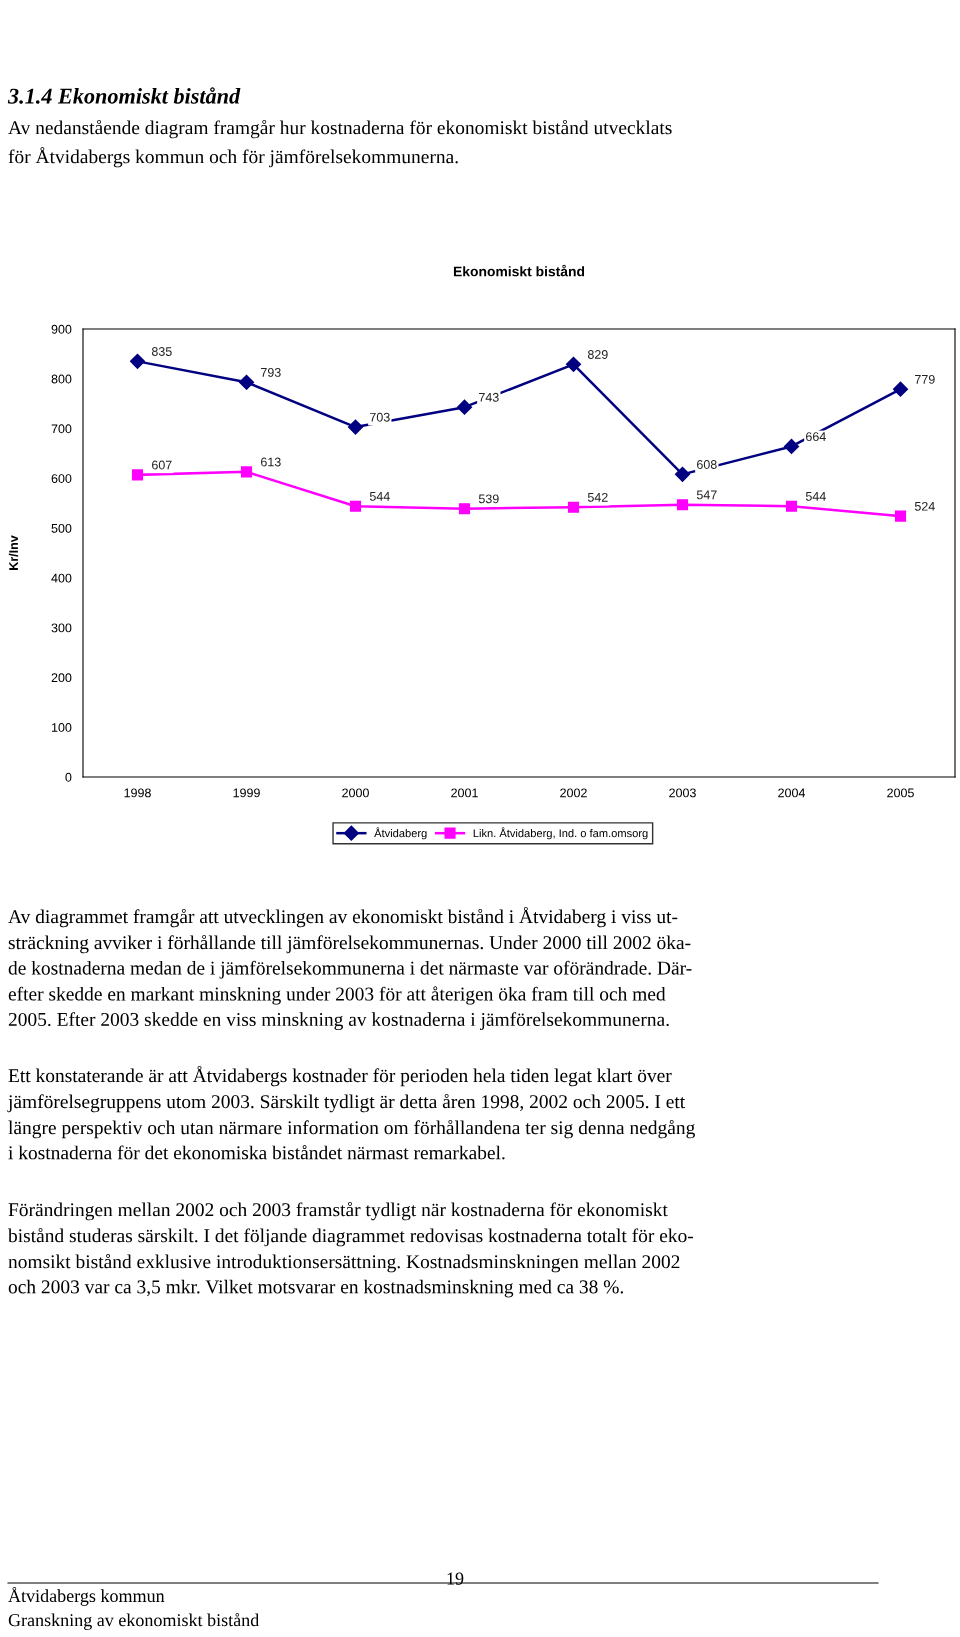 The width and height of the screenshot is (960, 1637). What do you see at coordinates (816, 437) in the screenshot?
I see `data-label: 664` at bounding box center [816, 437].